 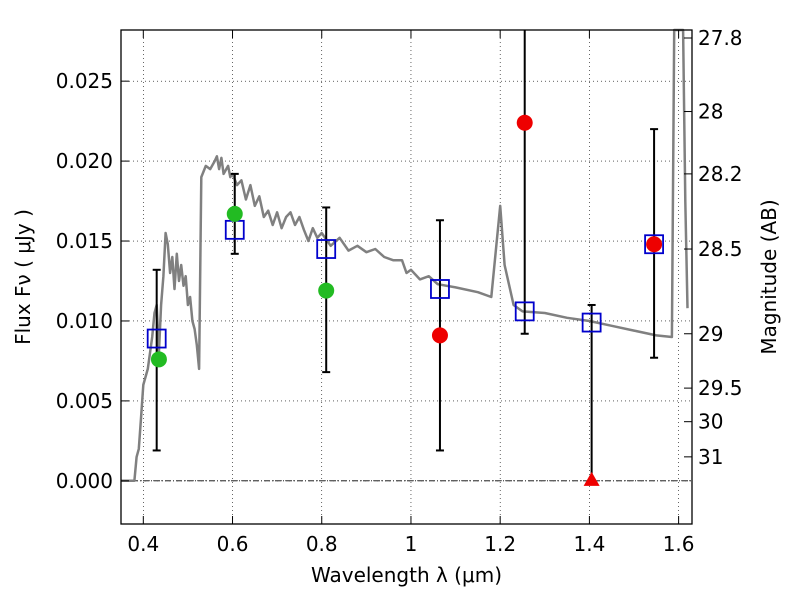 What do you see at coordinates (500, 544) in the screenshot?
I see `x-tick-label: 1.2` at bounding box center [500, 544].